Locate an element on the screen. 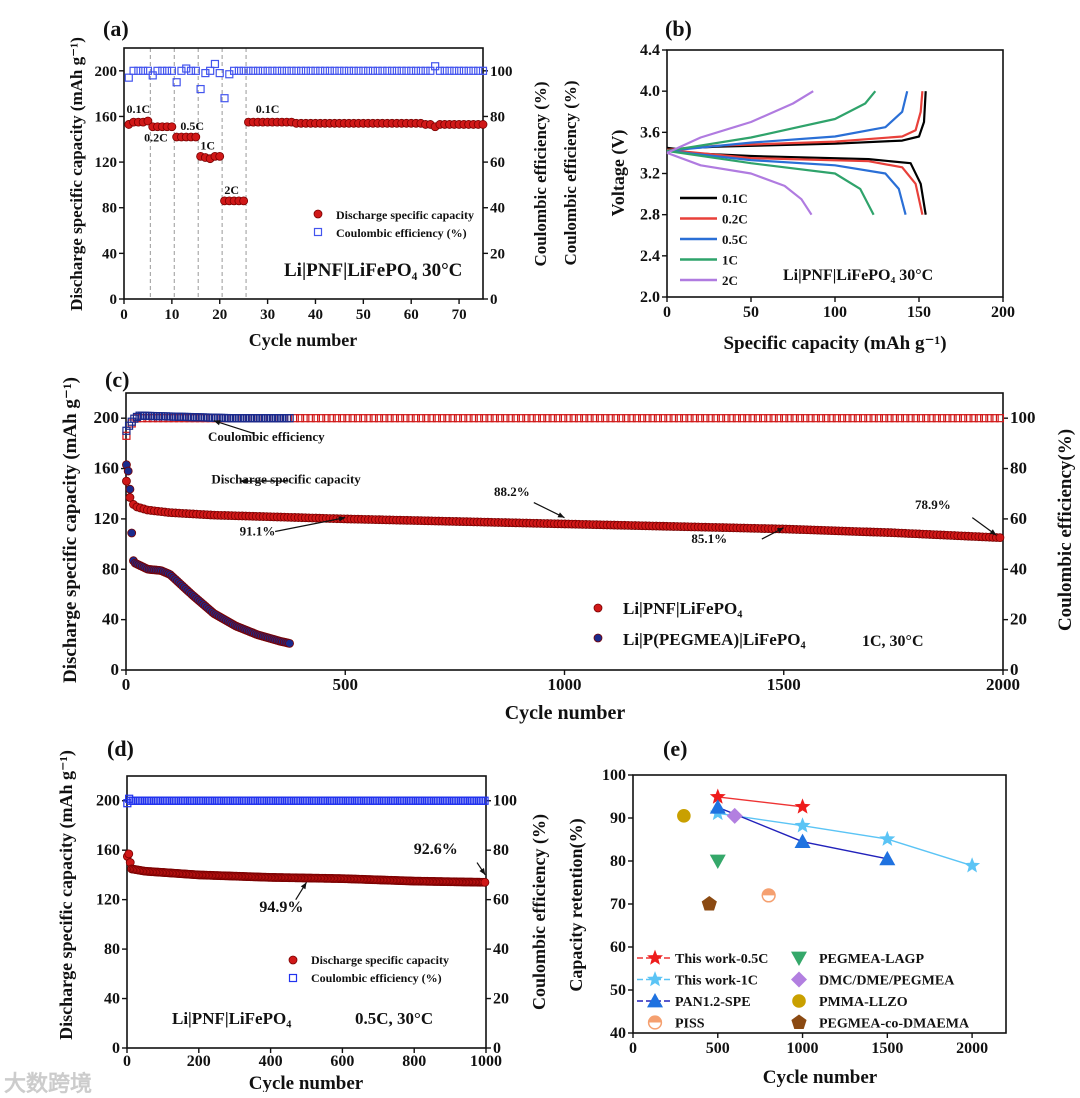 The width and height of the screenshot is (1080, 1098). y-tick-label: 100 is located at coordinates (614, 775).